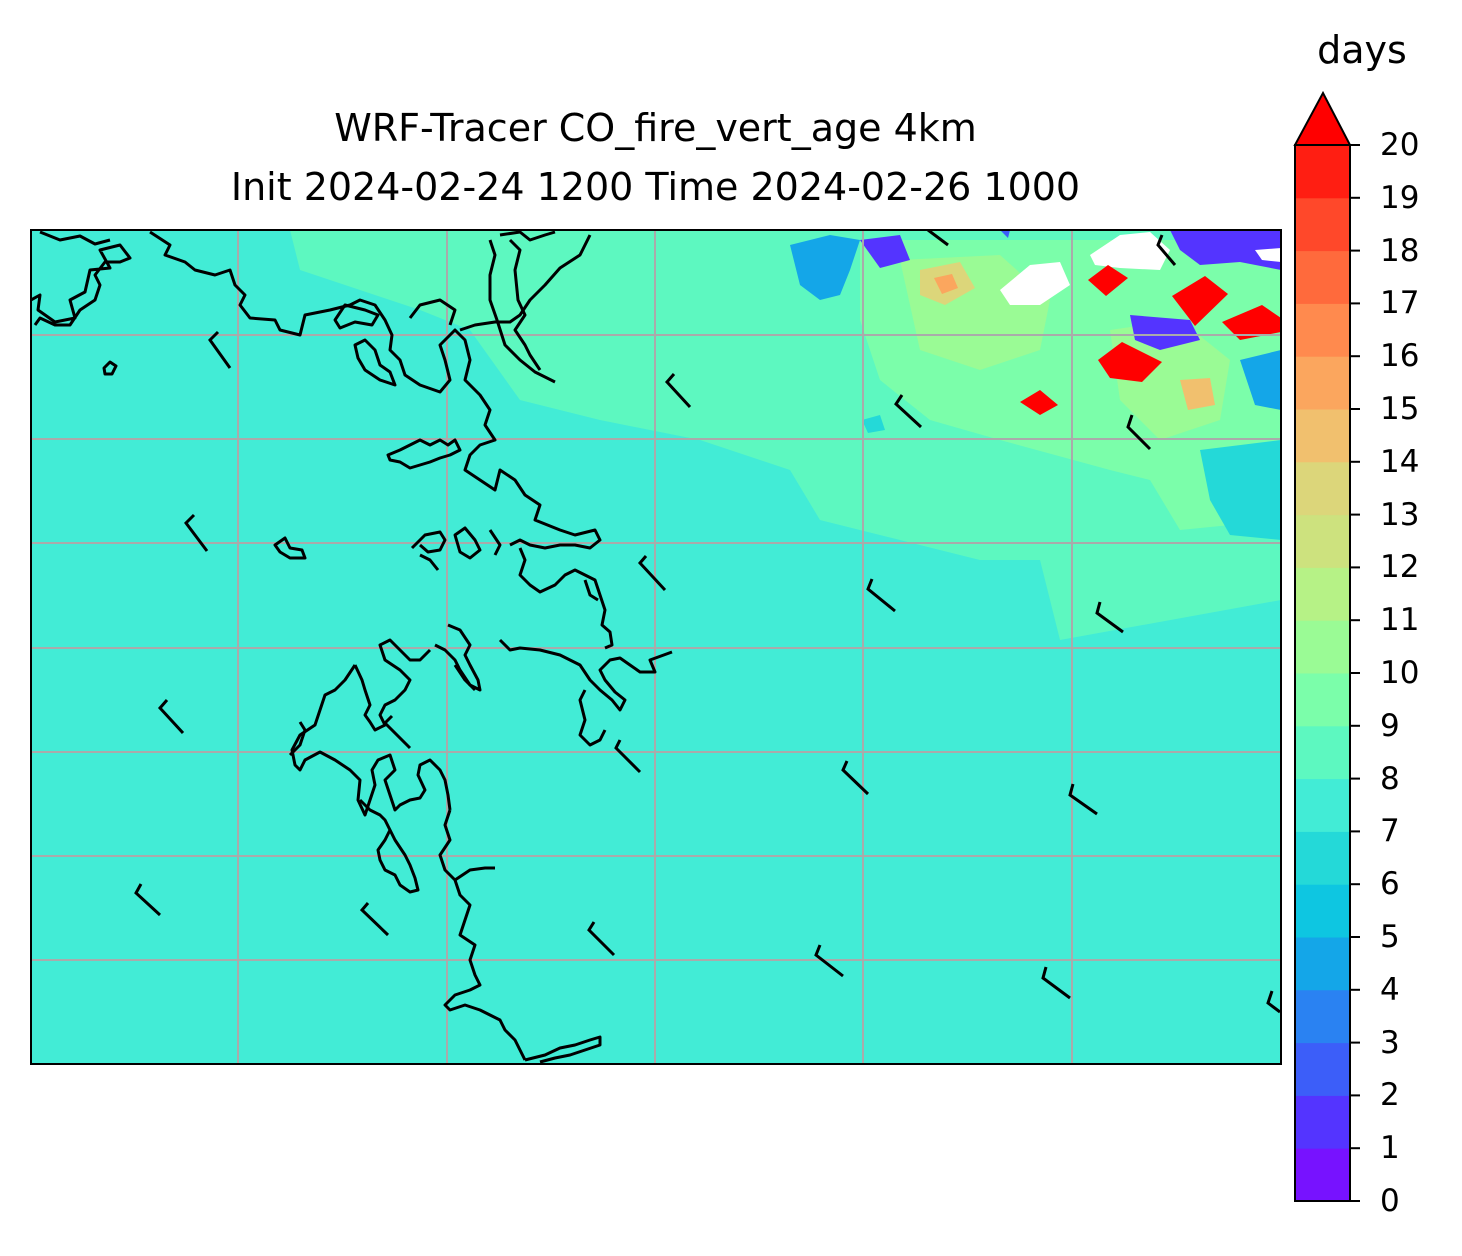  Describe the element at coordinates (1400, 461) in the screenshot. I see `colorbar-tick-label: 14` at that location.